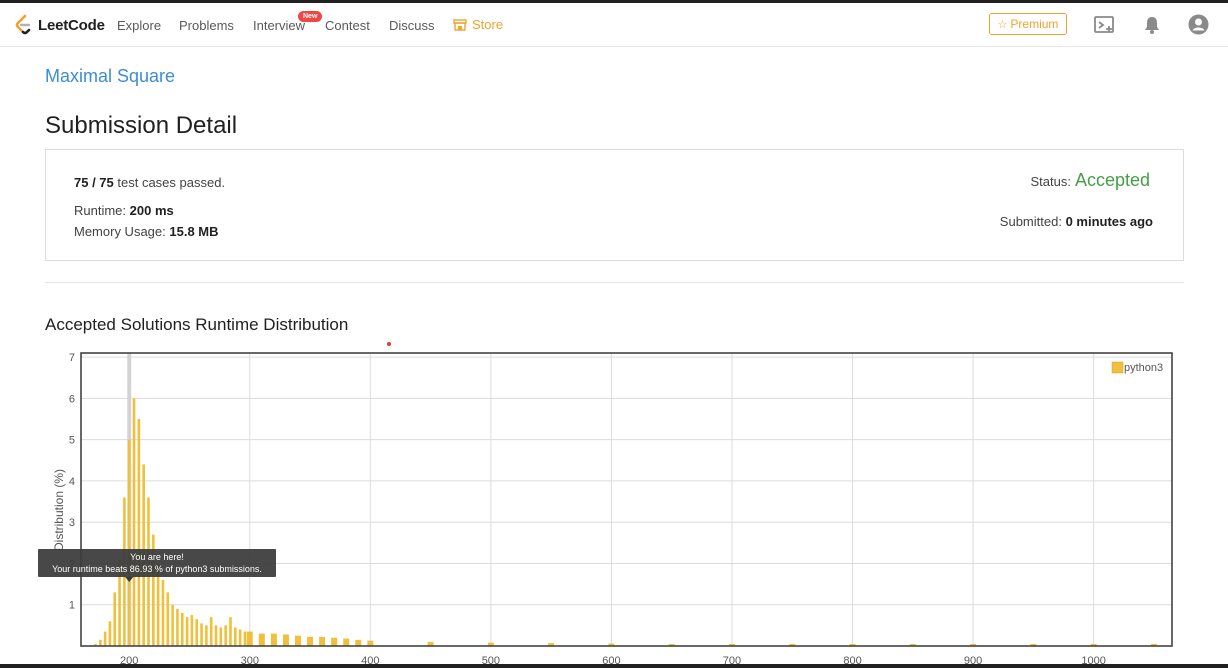  What do you see at coordinates (1109, 221) in the screenshot?
I see `submitted-value: 0 minutes ago` at bounding box center [1109, 221].